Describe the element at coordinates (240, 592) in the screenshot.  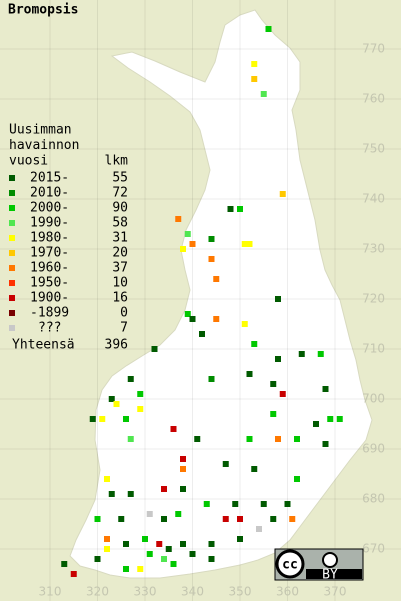
I see `x-tick-label: 350` at that location.